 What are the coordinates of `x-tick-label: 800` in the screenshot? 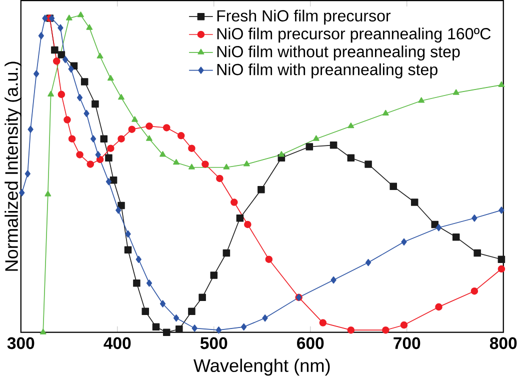 It's located at (503, 343).